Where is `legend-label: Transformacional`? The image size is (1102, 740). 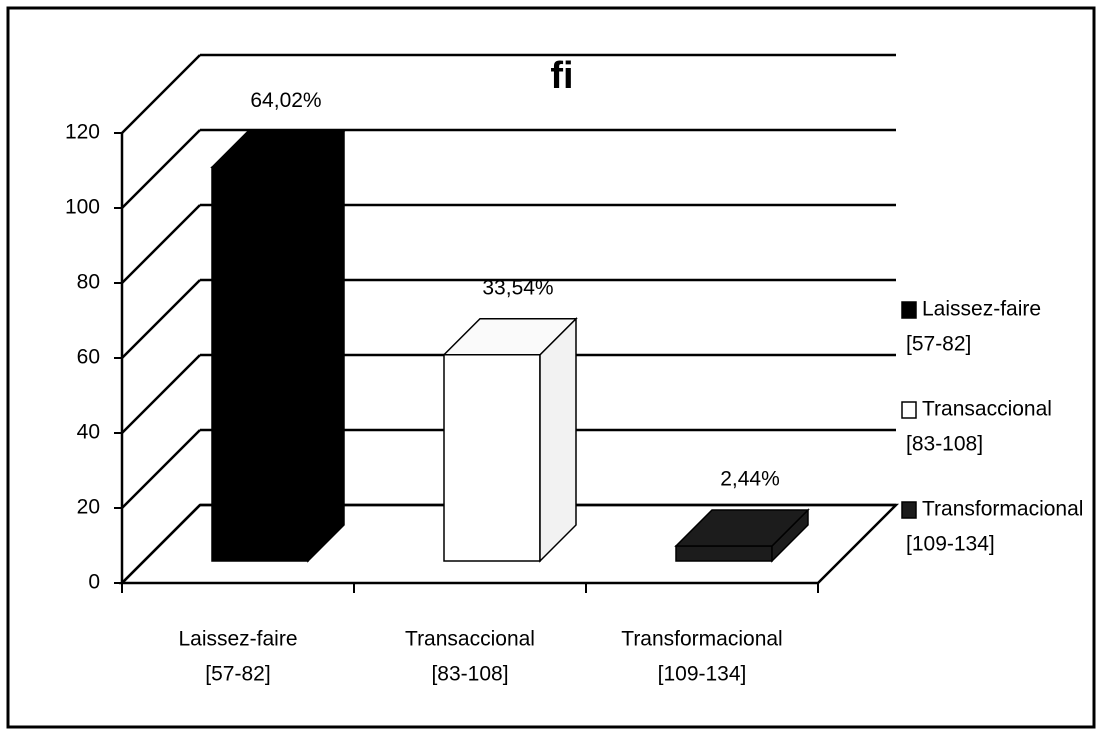
legend-label: Transformacional is located at coordinates (1002, 509).